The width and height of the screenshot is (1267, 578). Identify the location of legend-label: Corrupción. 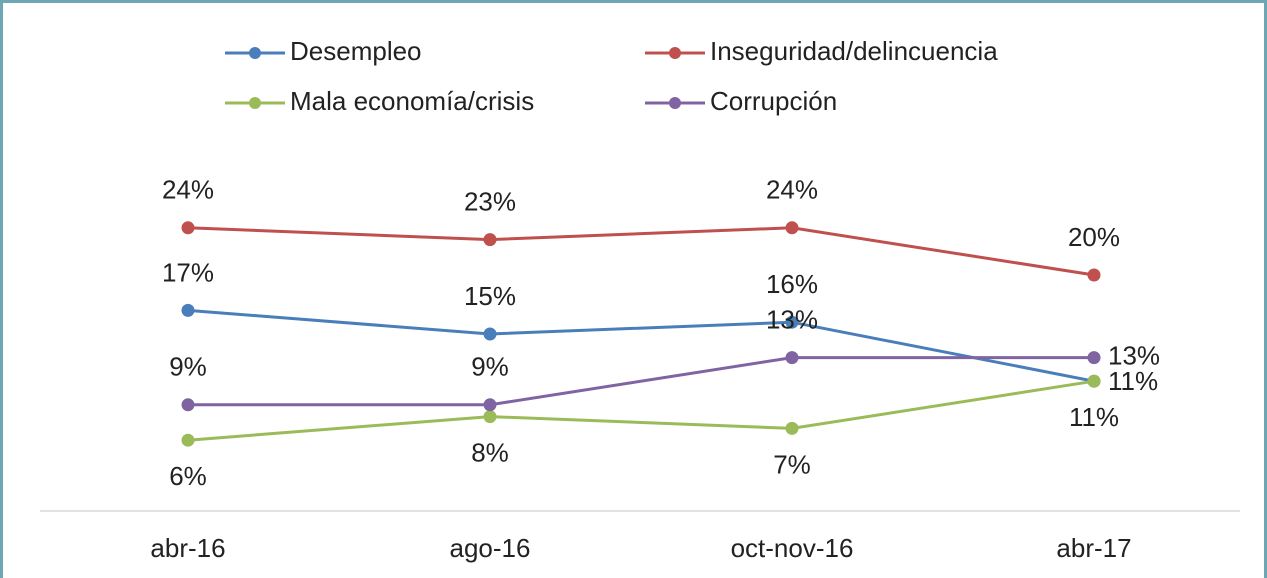
(773, 101).